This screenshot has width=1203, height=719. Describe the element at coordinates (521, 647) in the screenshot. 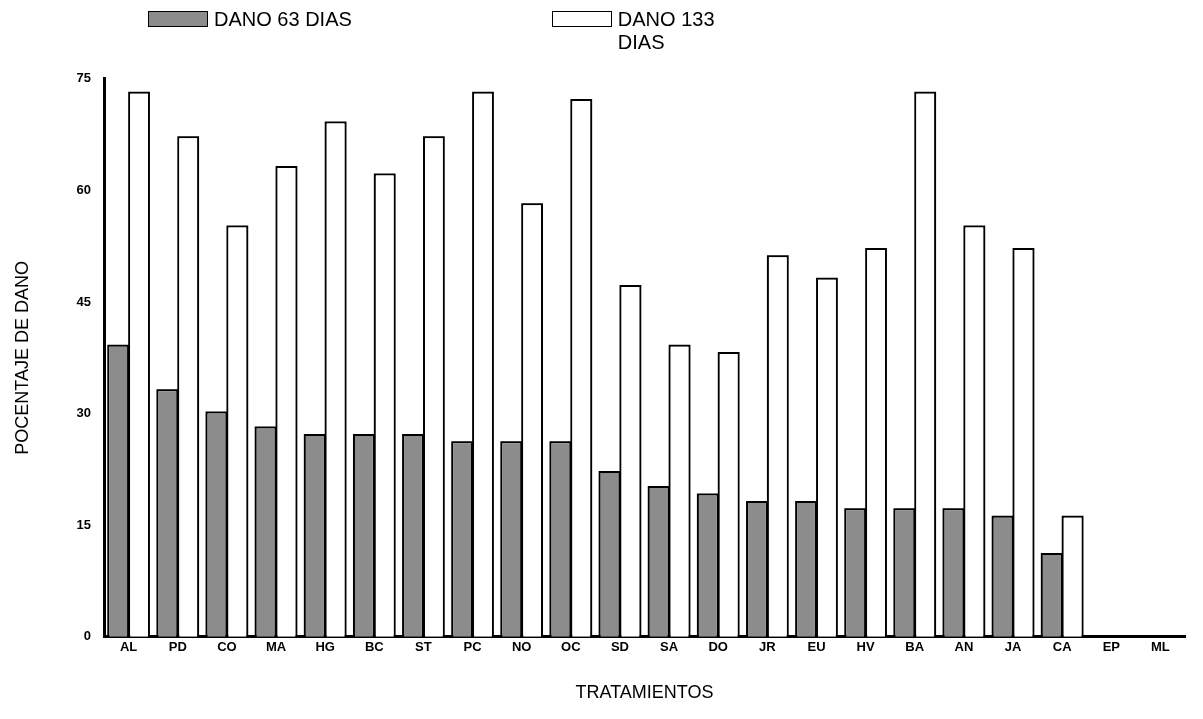

I see `x-tick-label: NO` at that location.